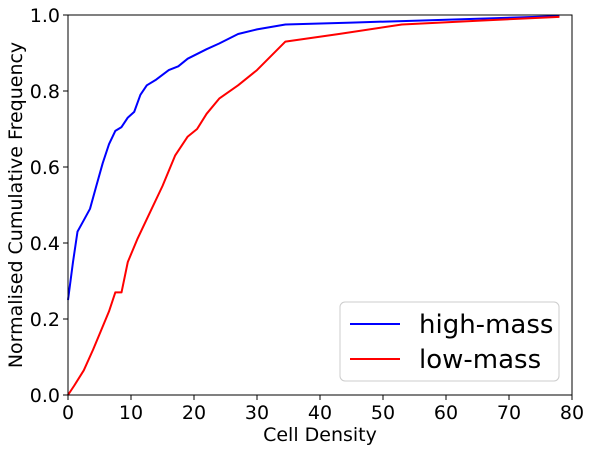 This screenshot has width=591, height=451. I want to click on x-tick-label: 80, so click(572, 413).